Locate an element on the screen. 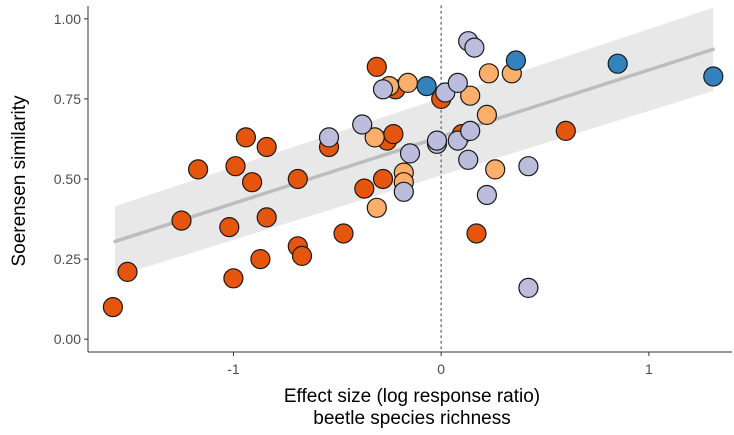 The image size is (734, 435). y-tick-label: 0.50 is located at coordinates (67, 179).